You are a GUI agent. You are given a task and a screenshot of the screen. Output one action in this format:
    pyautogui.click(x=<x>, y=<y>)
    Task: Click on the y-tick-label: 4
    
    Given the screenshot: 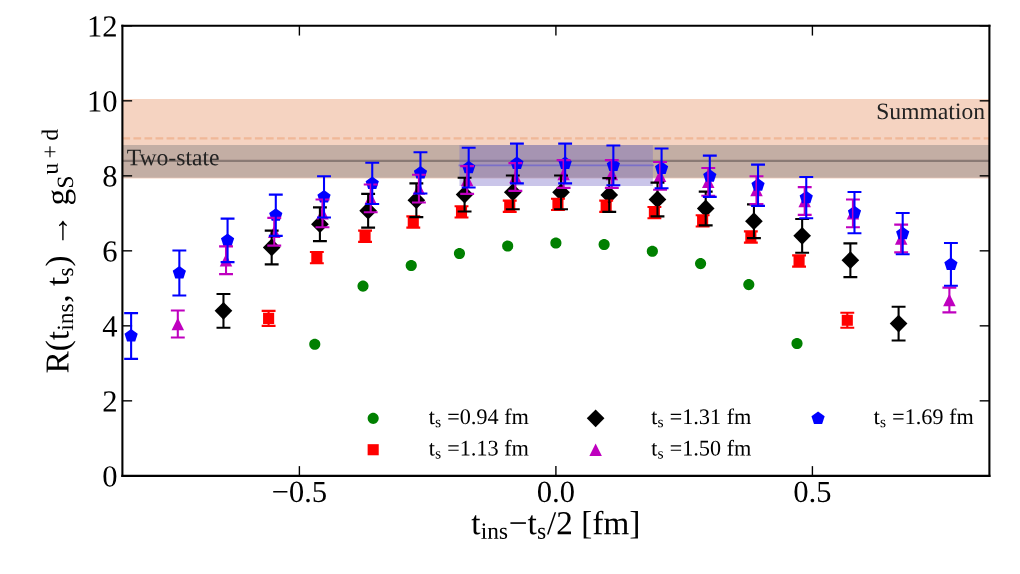 What is the action you would take?
    pyautogui.click(x=110, y=326)
    